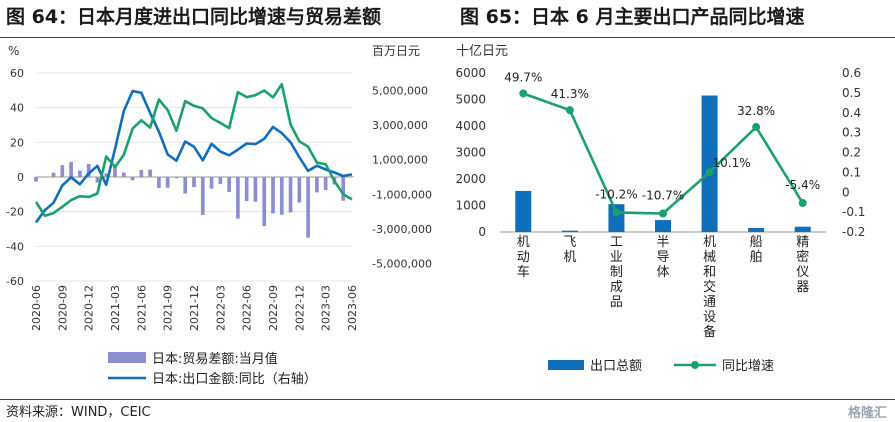  What do you see at coordinates (748, 366) in the screenshot?
I see `legend-label: 同比增速` at bounding box center [748, 366].